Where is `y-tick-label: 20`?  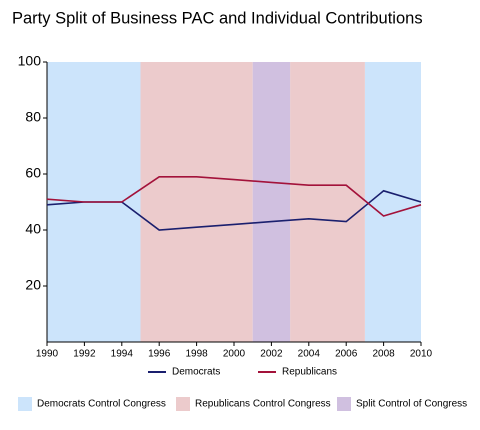 y-tick-label: 20 is located at coordinates (33, 285).